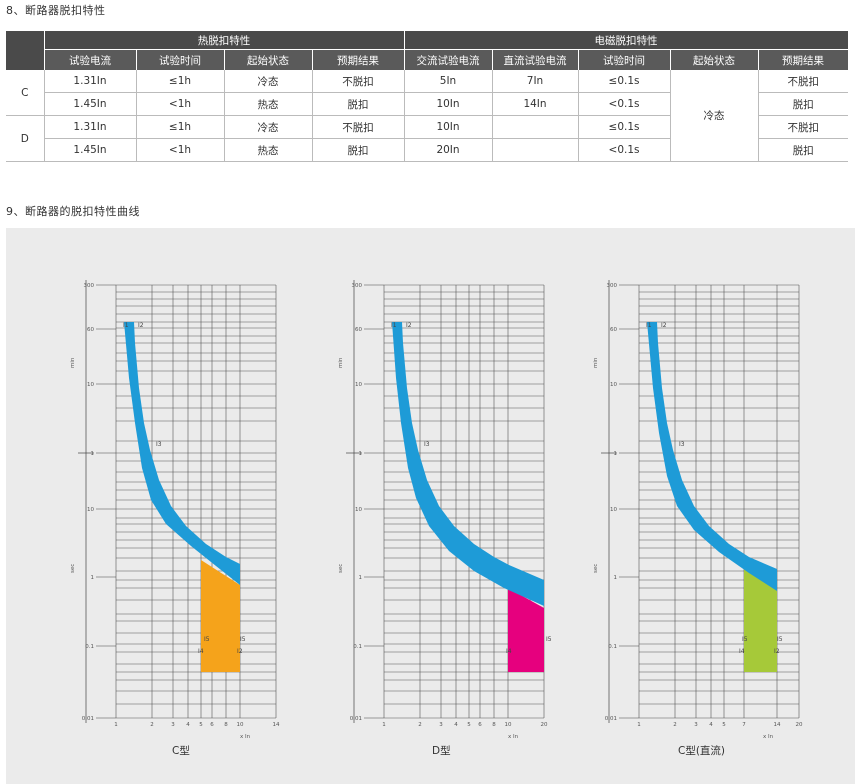  What do you see at coordinates (56, 10) in the screenshot?
I see `section-8-title: 8、断路器脱扣特性` at bounding box center [56, 10].